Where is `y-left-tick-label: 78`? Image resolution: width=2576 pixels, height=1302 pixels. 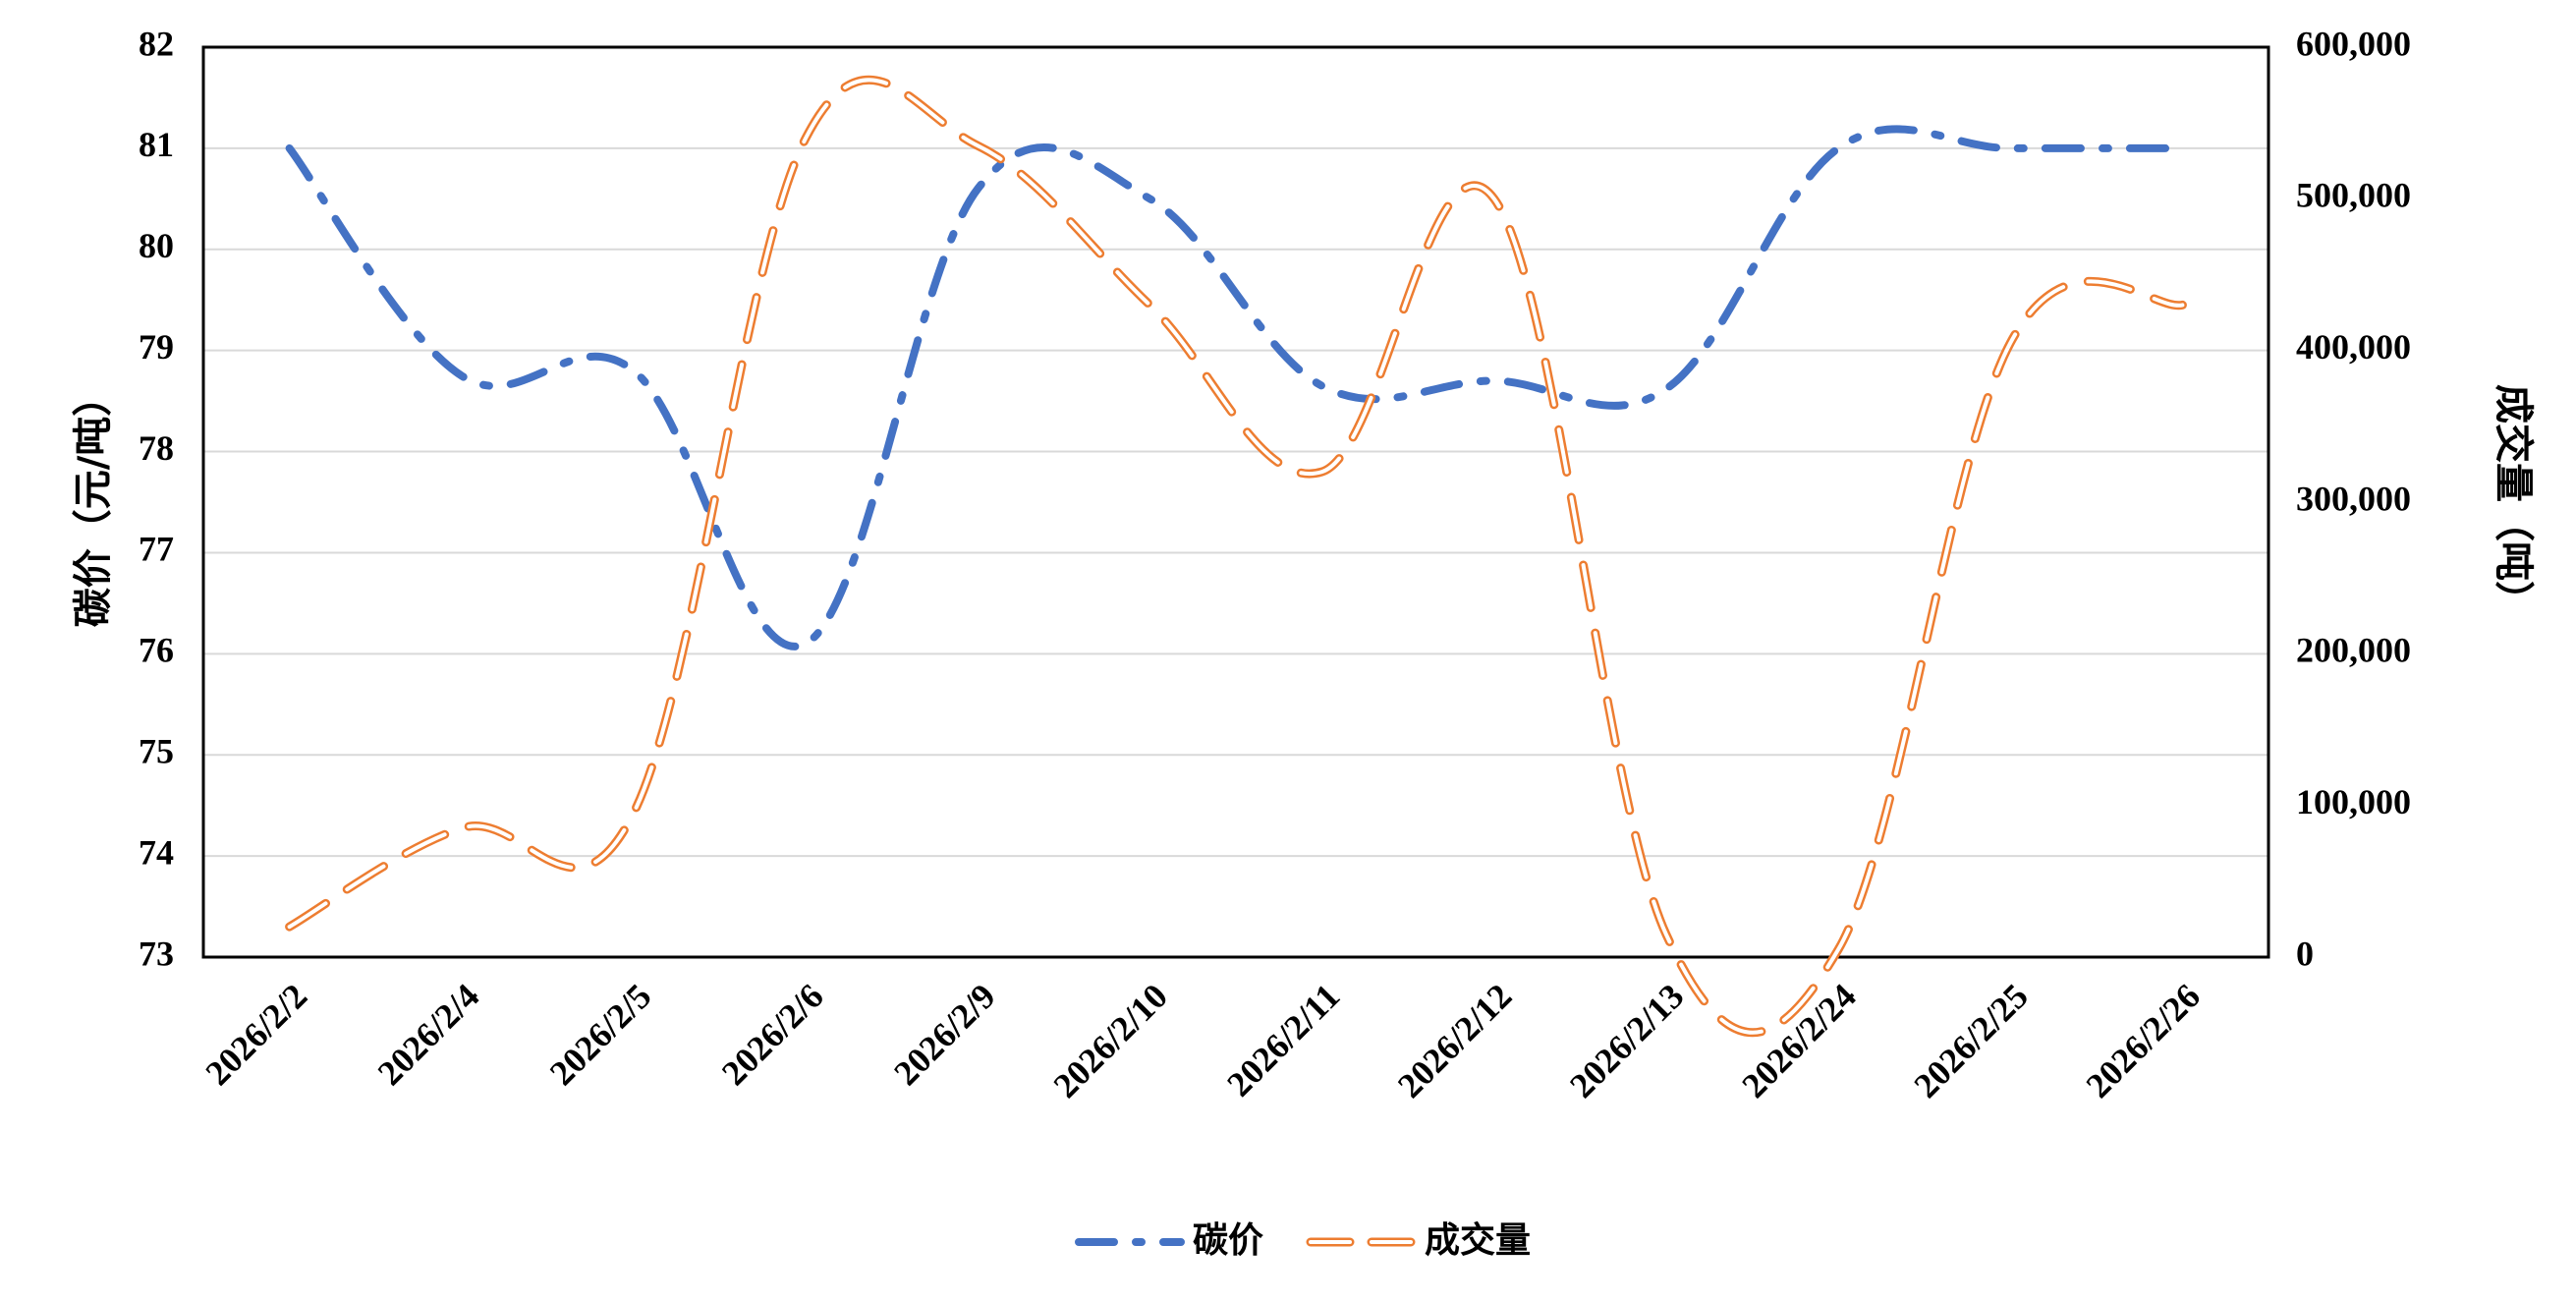 y-left-tick-label: 78 is located at coordinates (156, 448).